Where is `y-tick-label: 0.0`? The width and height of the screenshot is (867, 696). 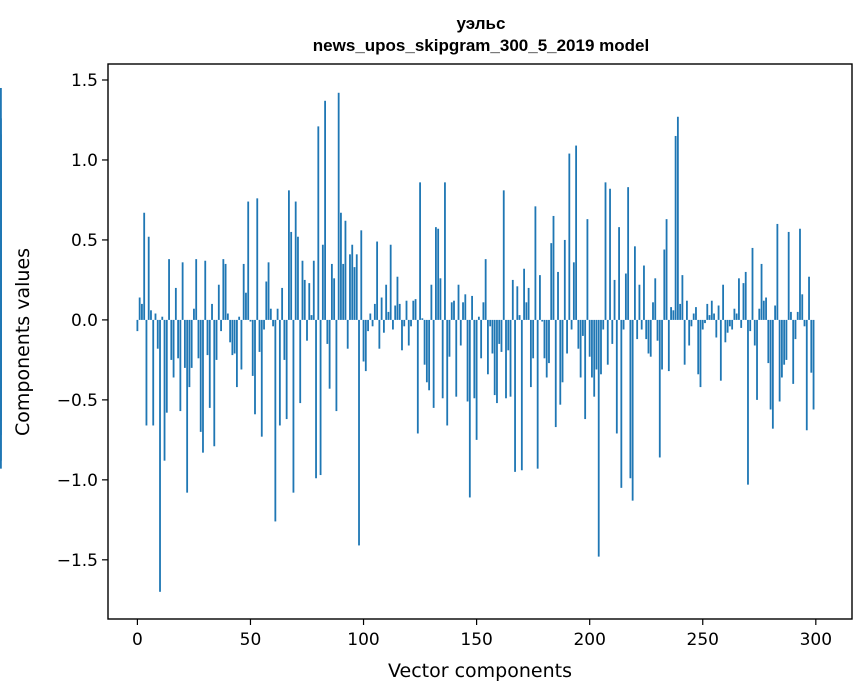
y-tick-label: 0.0 is located at coordinates (84, 321).